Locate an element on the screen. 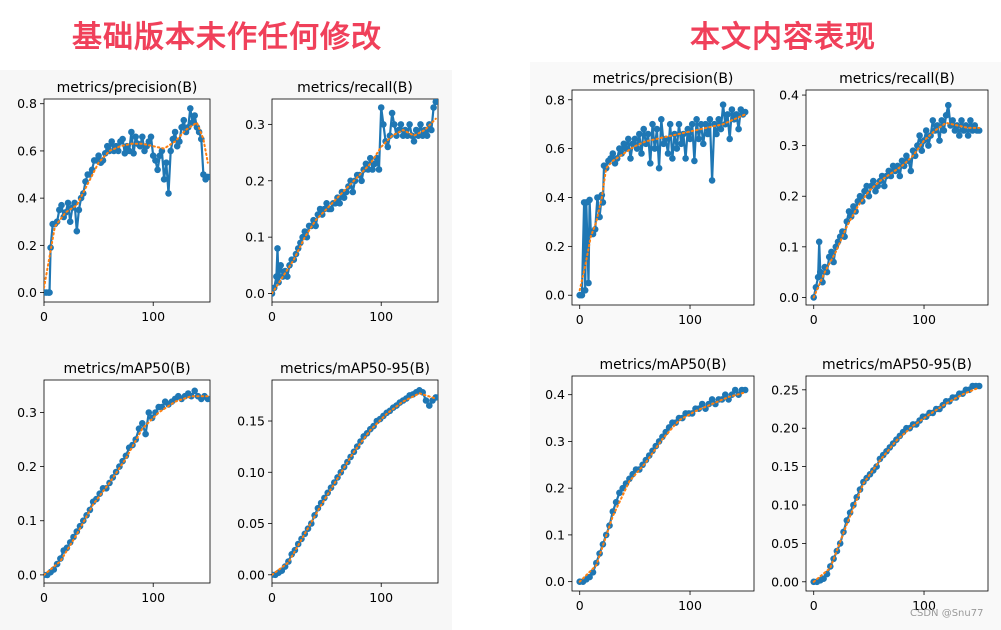 The image size is (1001, 630). y-tick-label: 0.05 is located at coordinates (785, 543).